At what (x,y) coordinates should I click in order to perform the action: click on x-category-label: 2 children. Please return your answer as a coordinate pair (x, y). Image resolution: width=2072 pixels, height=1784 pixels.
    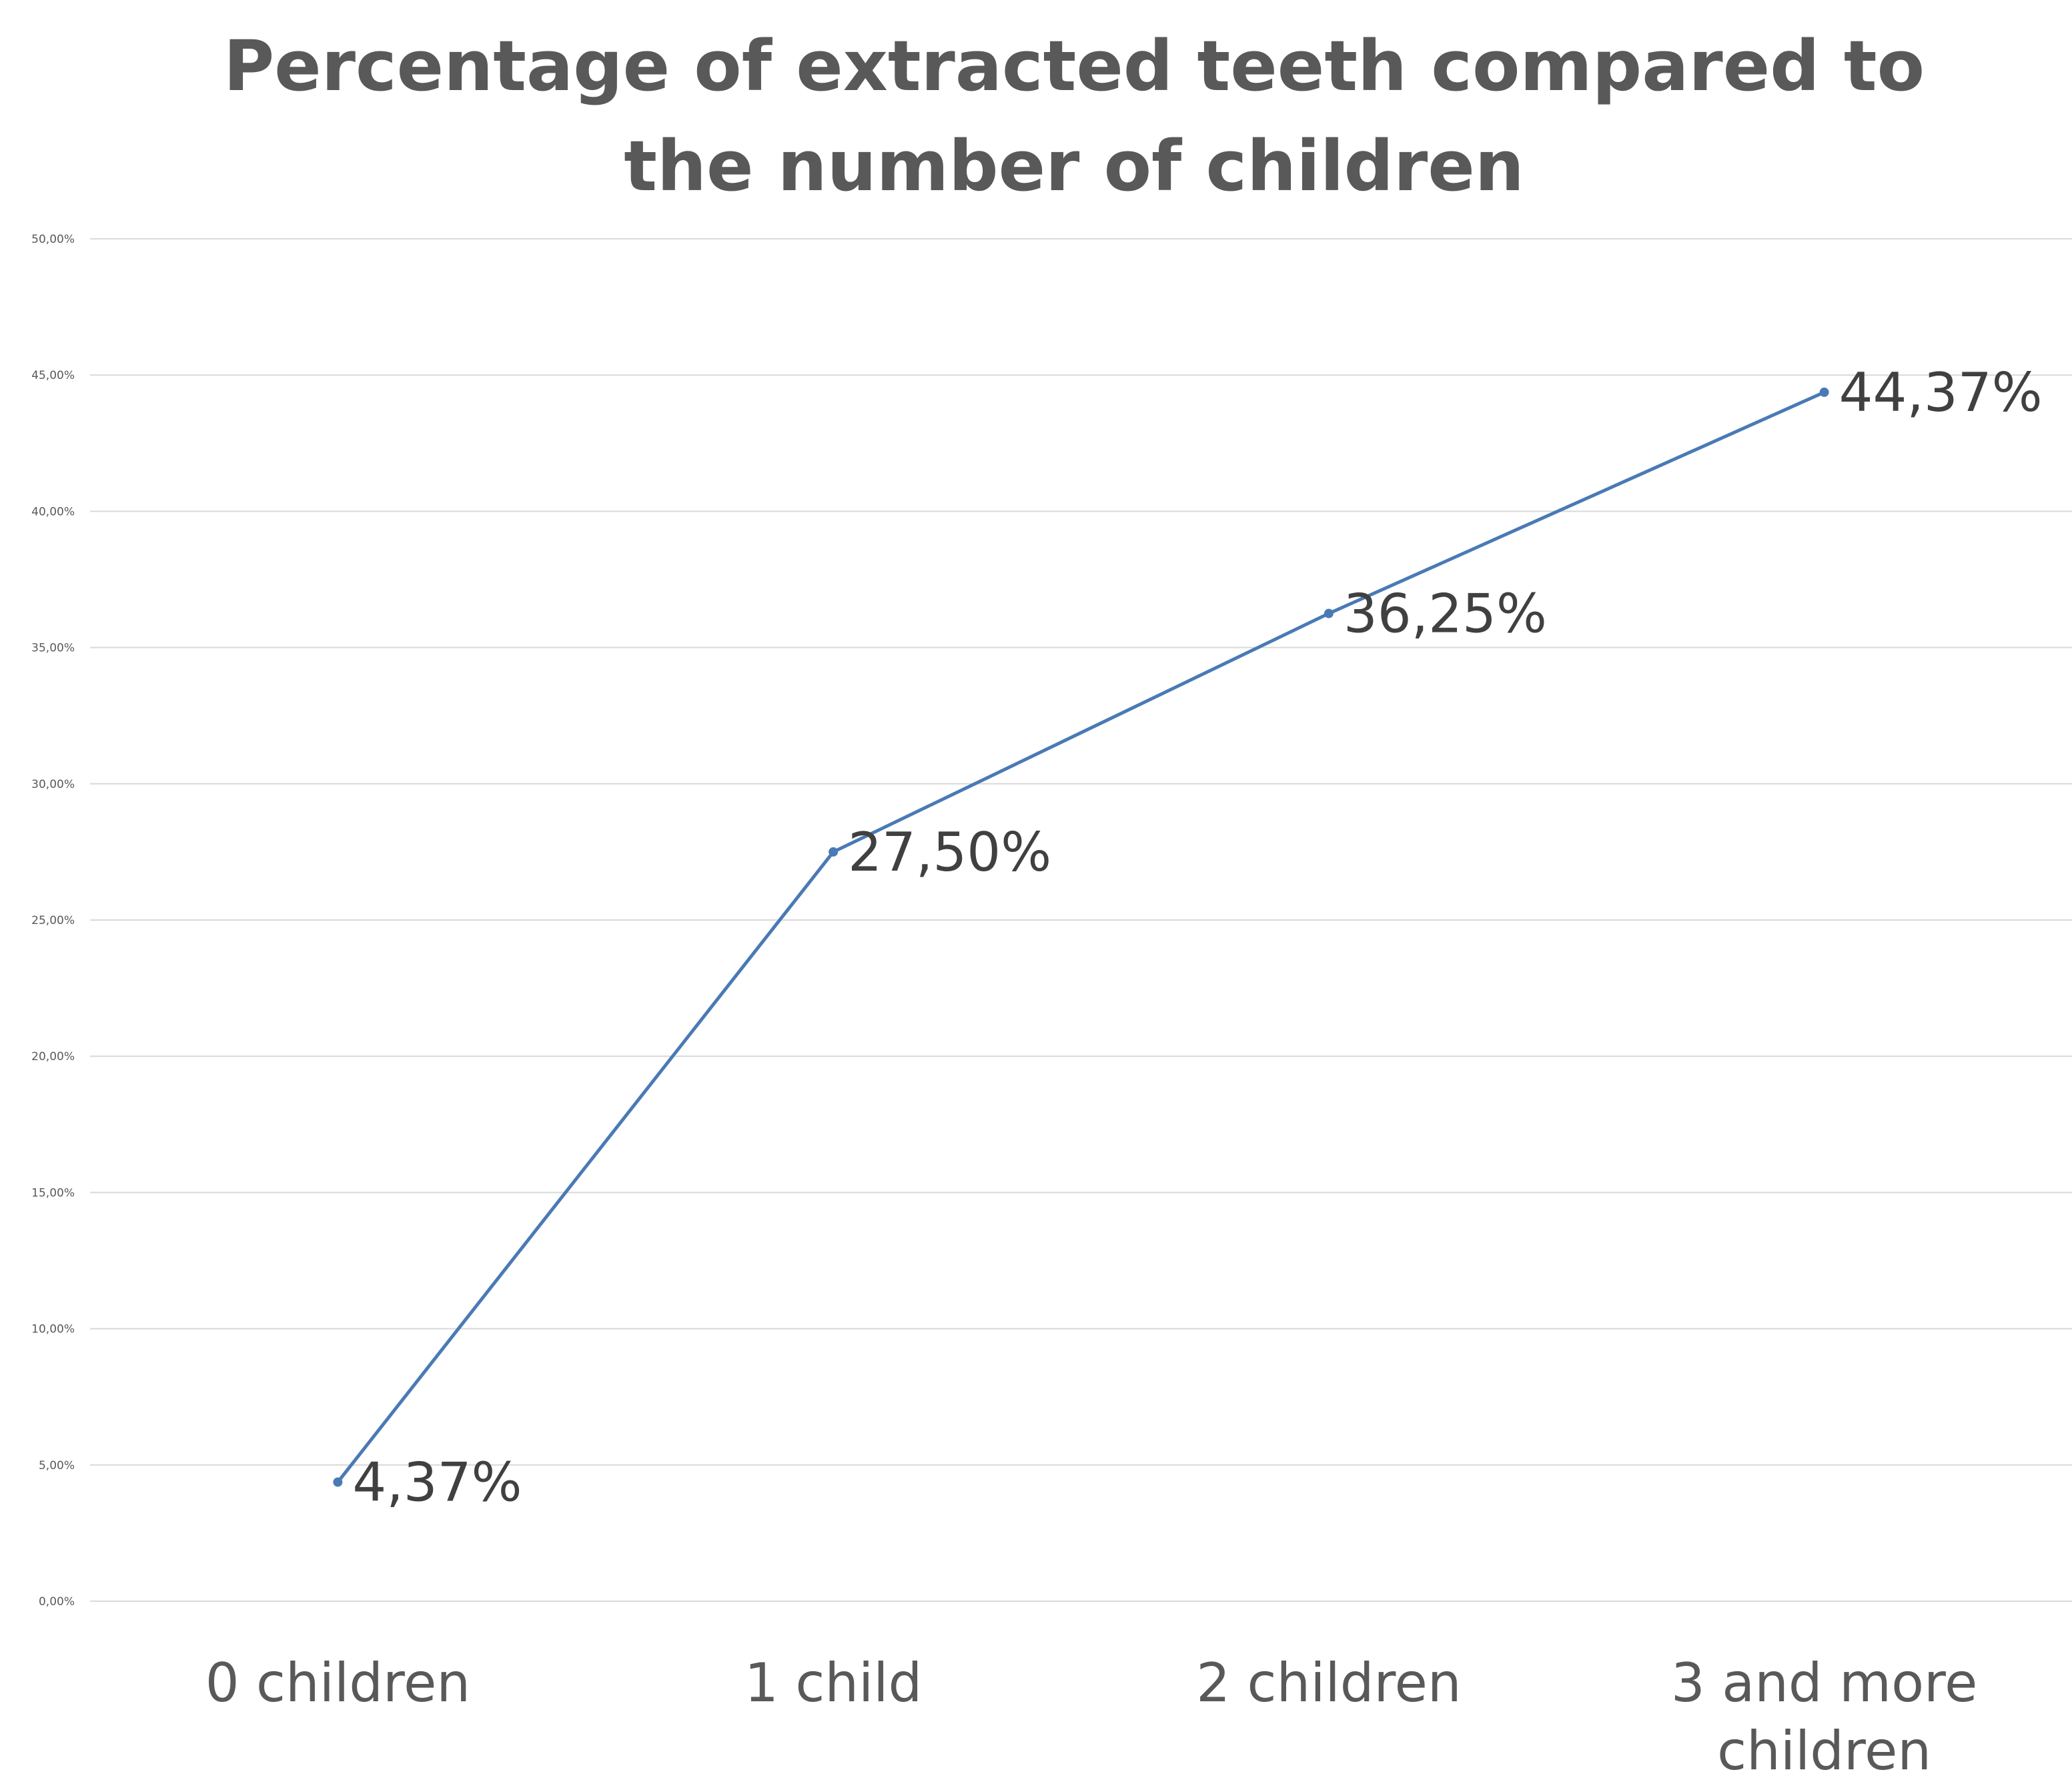
    Looking at the image, I should click on (1328, 1683).